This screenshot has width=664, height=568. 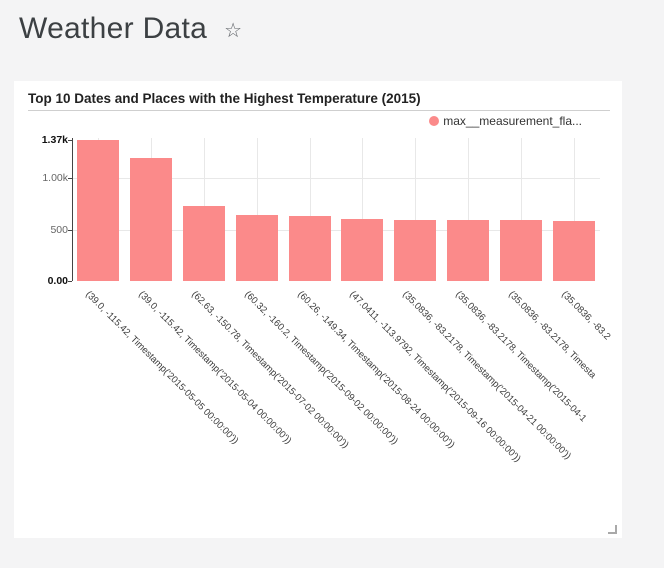 I want to click on legend-marker-icon, so click(x=434, y=121).